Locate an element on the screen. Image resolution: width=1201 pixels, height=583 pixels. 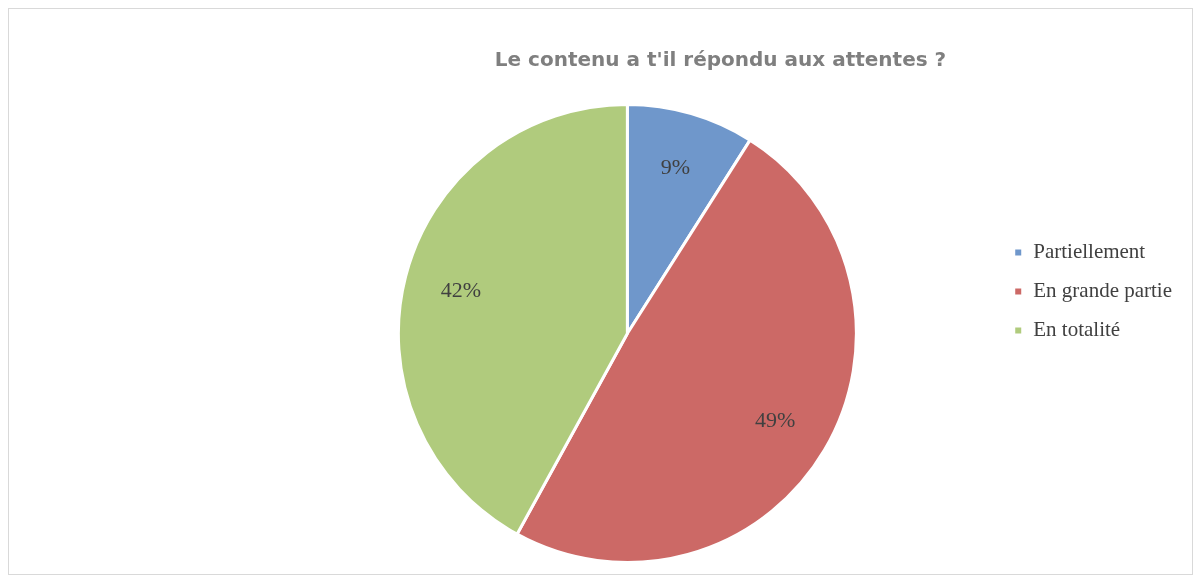
data-label: 49% is located at coordinates (775, 419).